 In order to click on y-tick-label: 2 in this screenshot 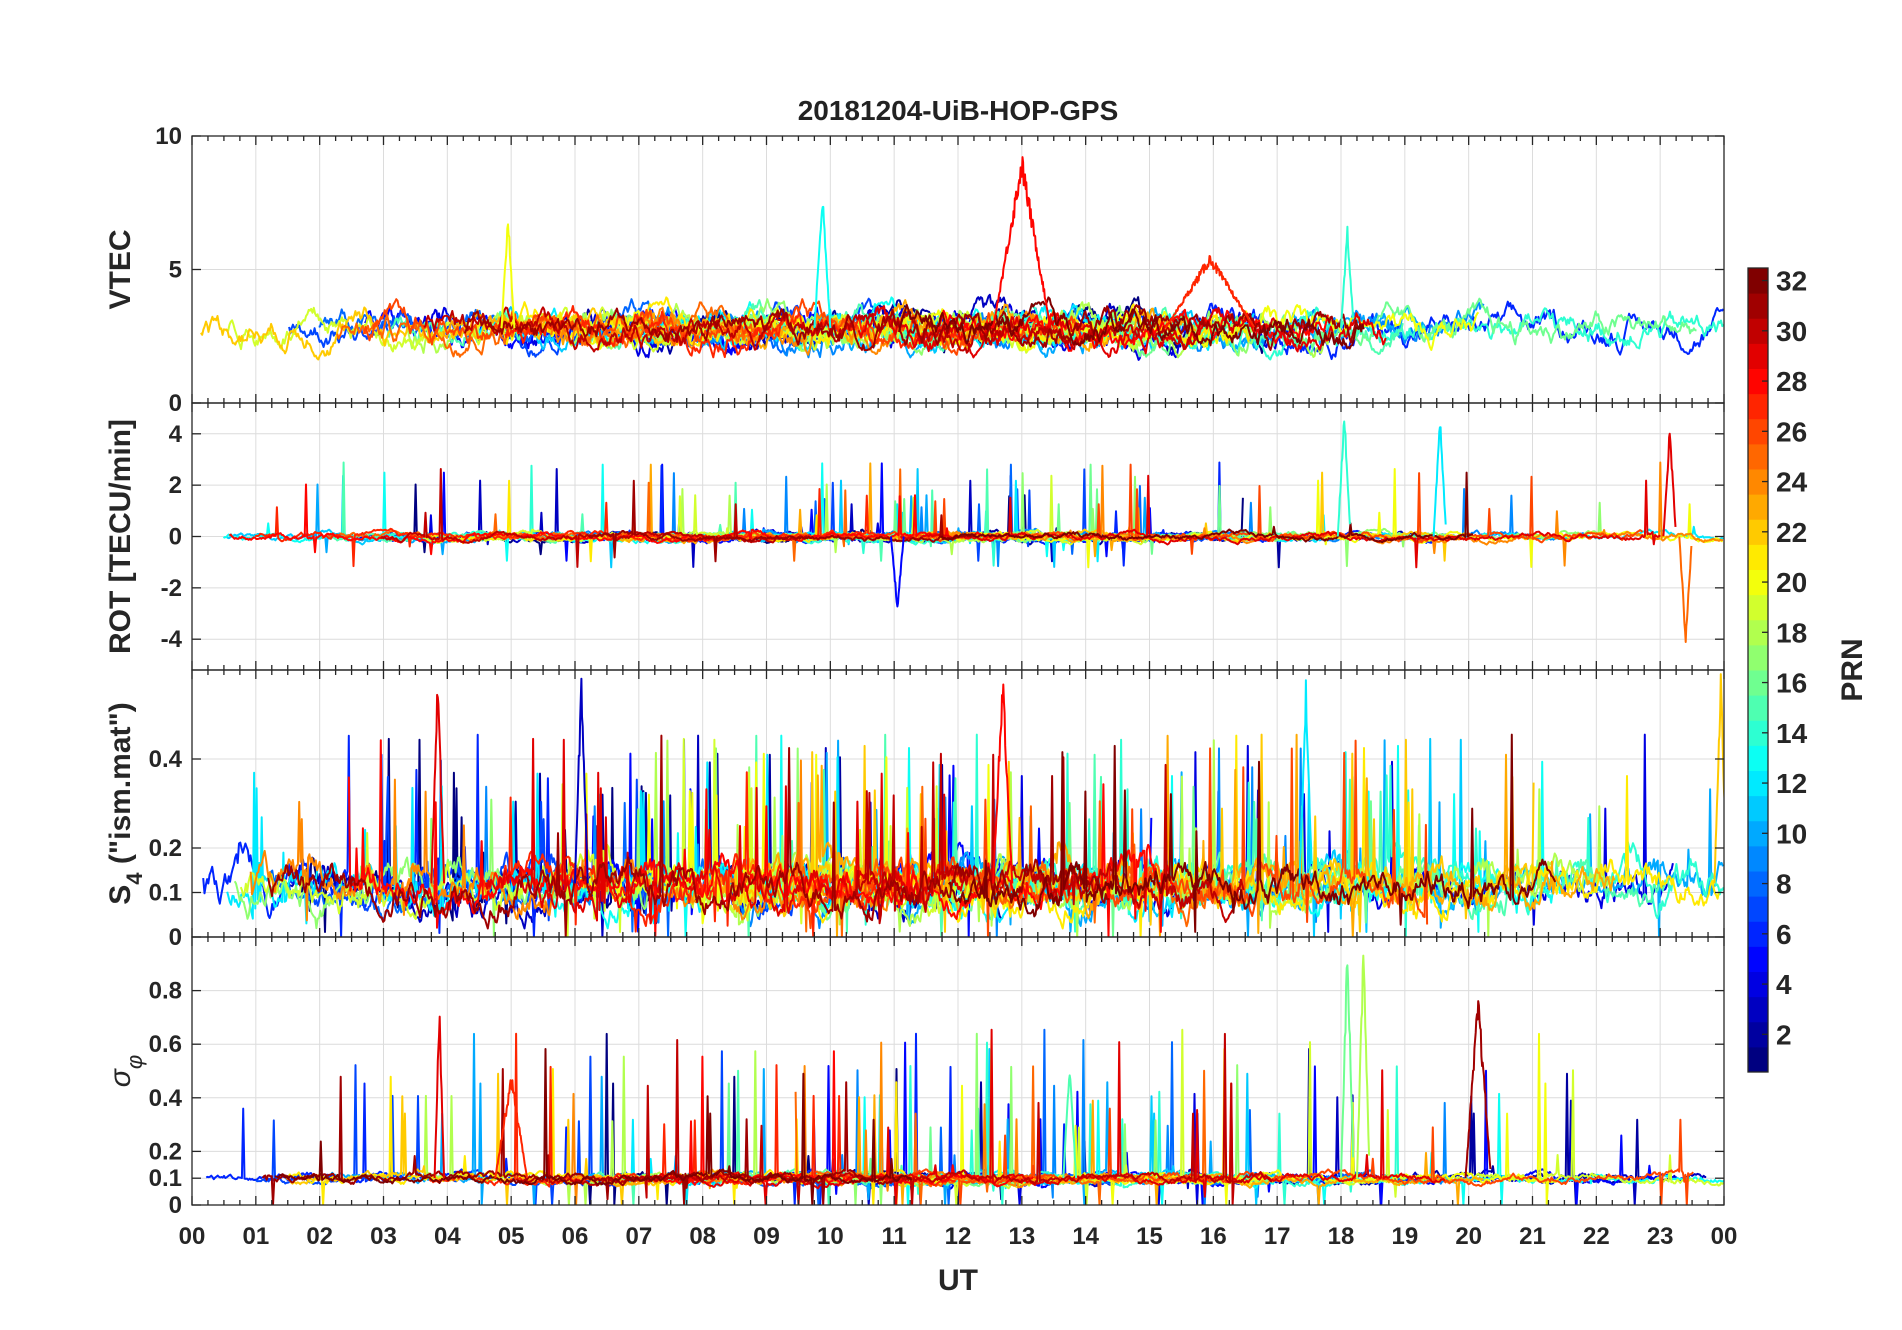, I will do `click(175, 485)`.